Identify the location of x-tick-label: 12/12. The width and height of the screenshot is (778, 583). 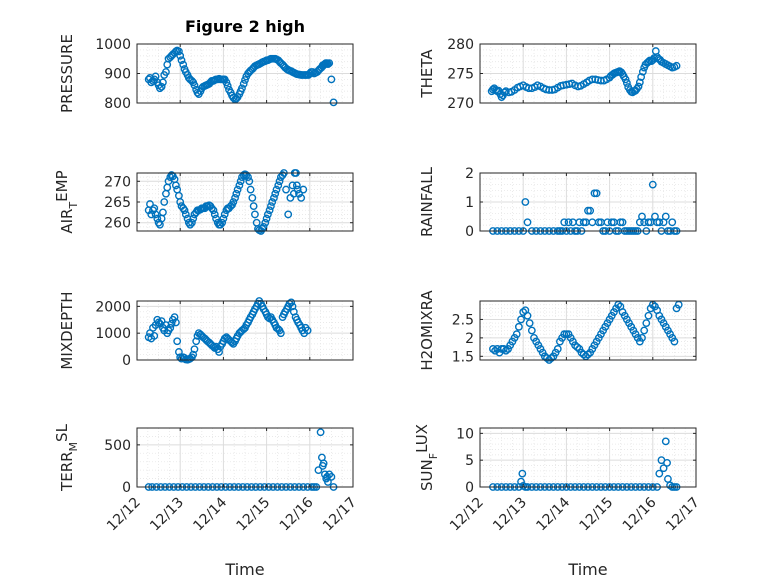
(467, 515).